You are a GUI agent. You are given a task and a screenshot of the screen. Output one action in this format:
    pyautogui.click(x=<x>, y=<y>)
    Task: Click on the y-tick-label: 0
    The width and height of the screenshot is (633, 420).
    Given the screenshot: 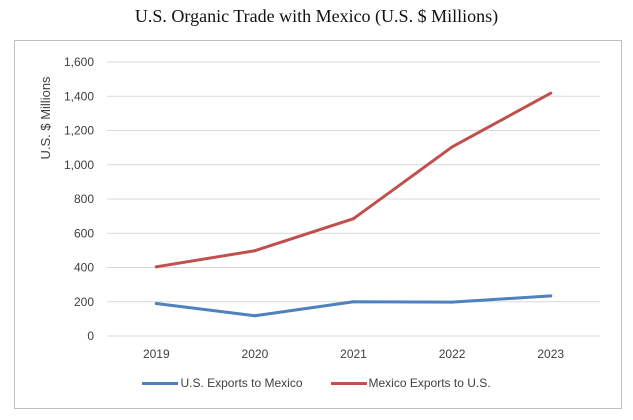 What is the action you would take?
    pyautogui.click(x=90, y=336)
    